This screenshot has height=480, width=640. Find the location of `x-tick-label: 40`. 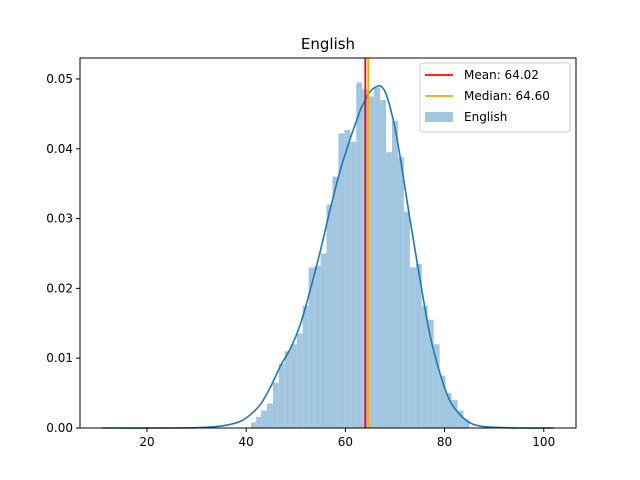

x-tick-label: 40 is located at coordinates (246, 442).